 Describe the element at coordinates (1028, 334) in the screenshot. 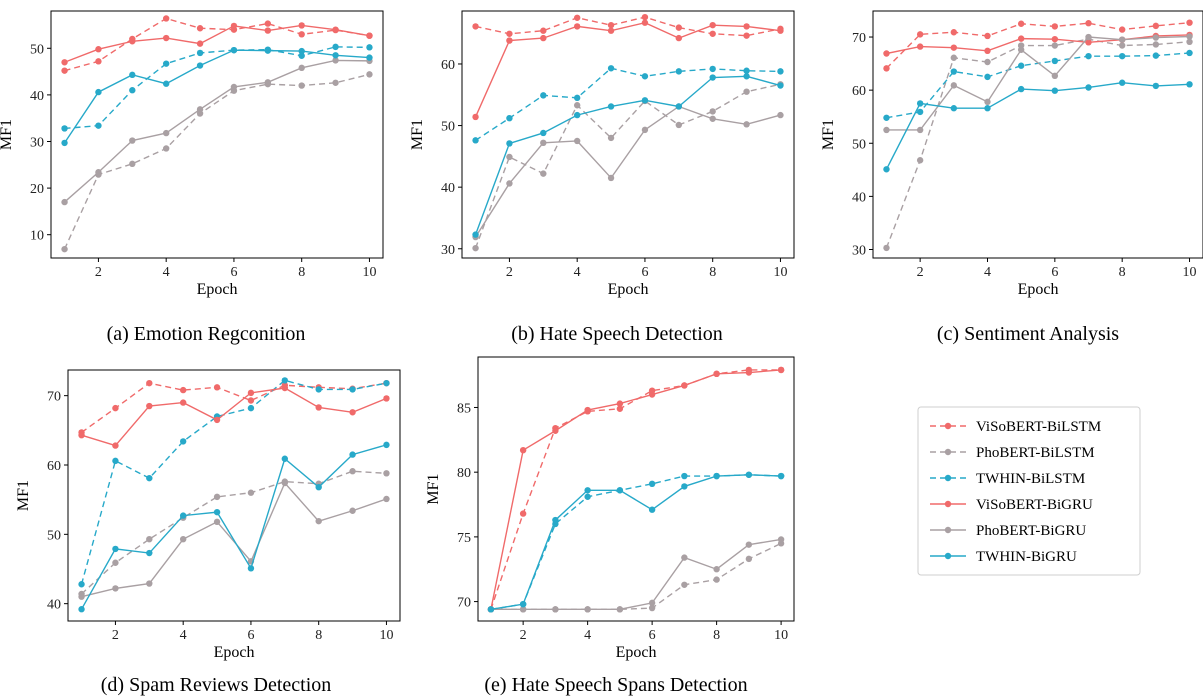

I see `panel-caption: (c) Sentiment Analysis` at that location.